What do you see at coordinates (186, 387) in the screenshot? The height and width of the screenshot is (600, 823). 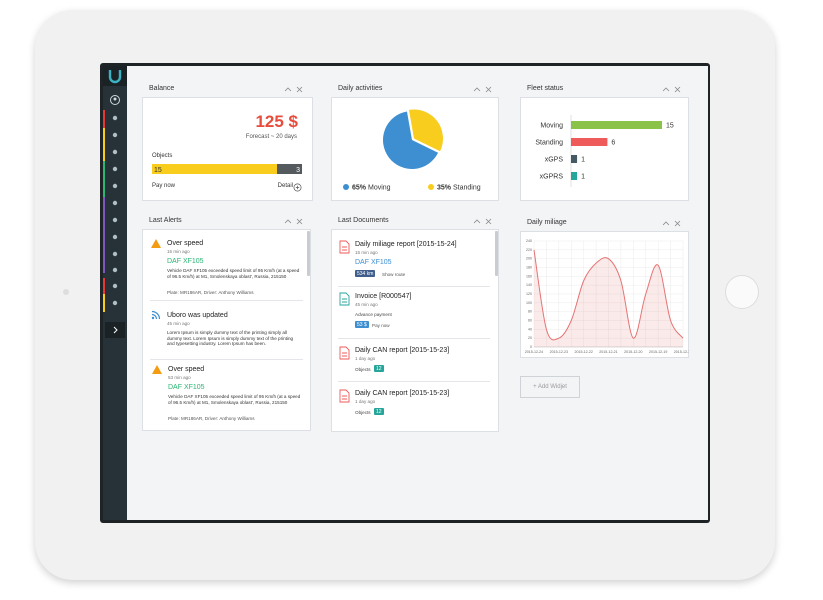 I see `alert-vehicle: DAF XF105` at bounding box center [186, 387].